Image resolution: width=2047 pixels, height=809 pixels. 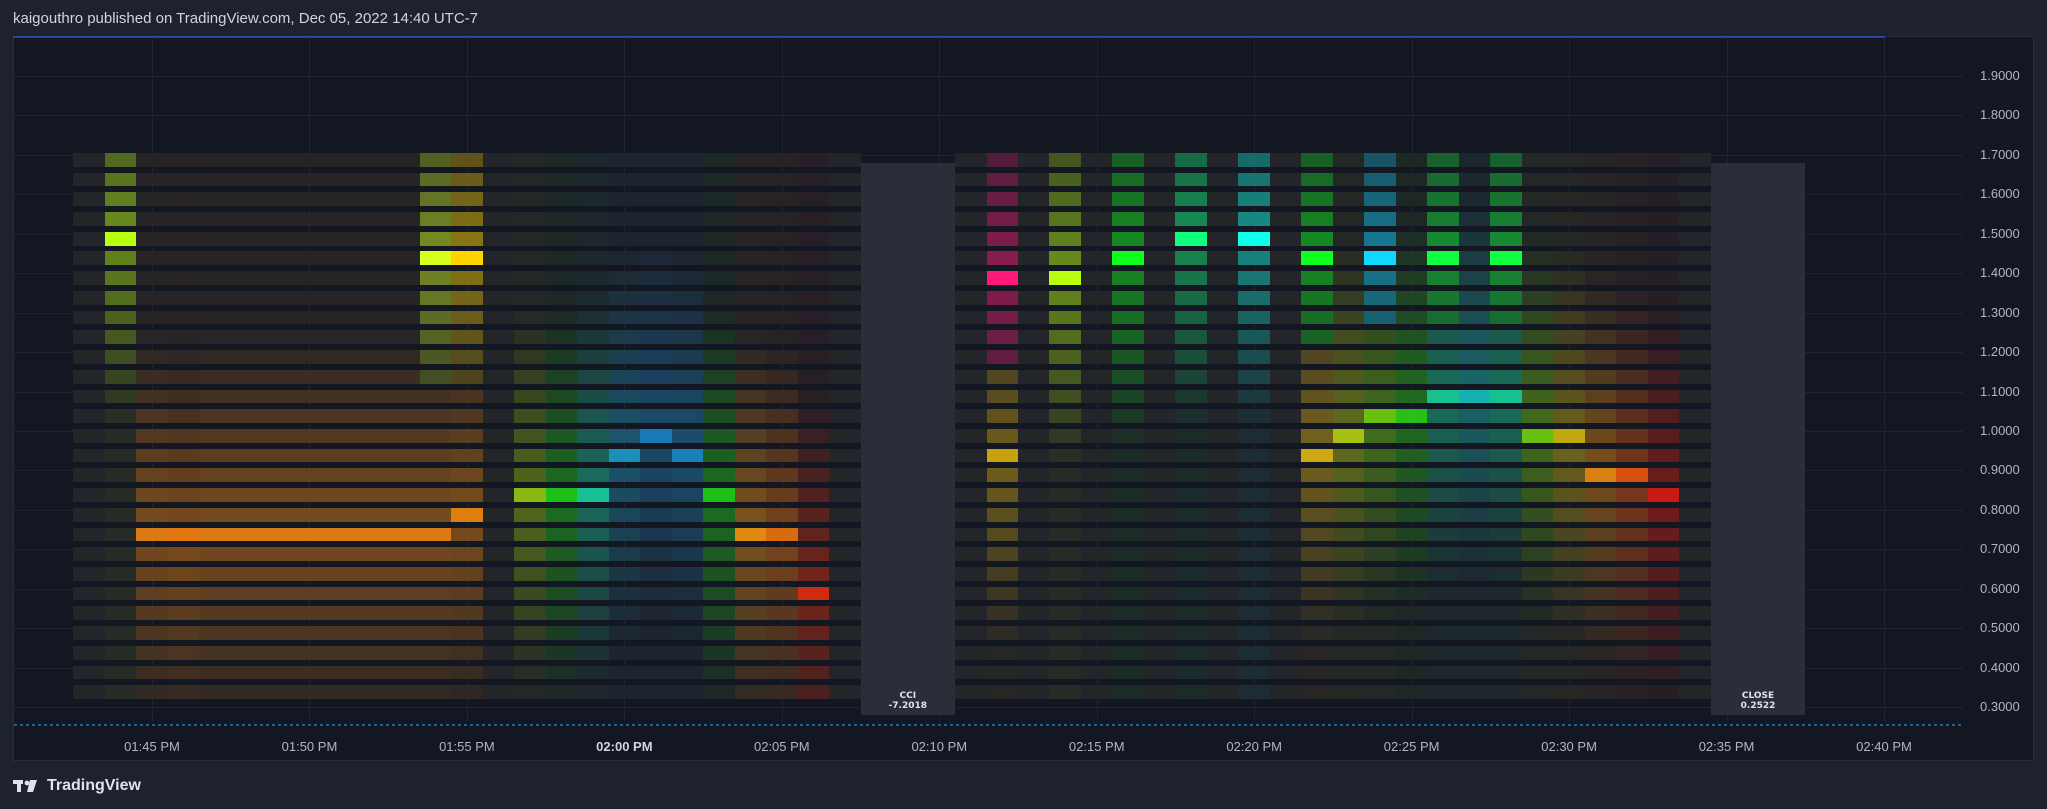 What do you see at coordinates (27, 786) in the screenshot?
I see `tradingview-logo-icon` at bounding box center [27, 786].